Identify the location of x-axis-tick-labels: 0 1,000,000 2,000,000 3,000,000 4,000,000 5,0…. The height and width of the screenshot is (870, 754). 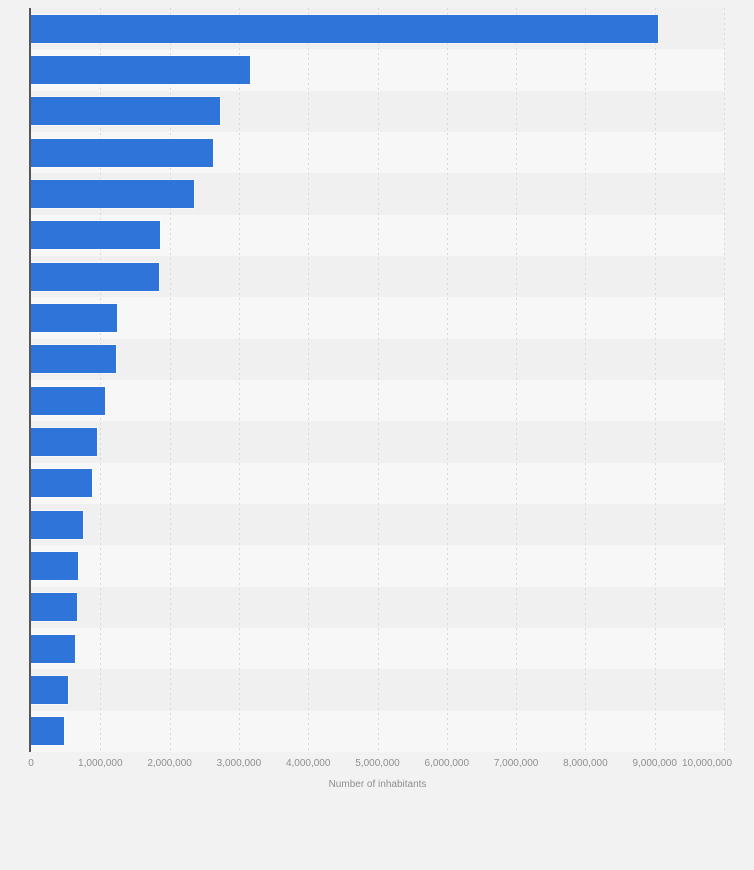
(380, 765).